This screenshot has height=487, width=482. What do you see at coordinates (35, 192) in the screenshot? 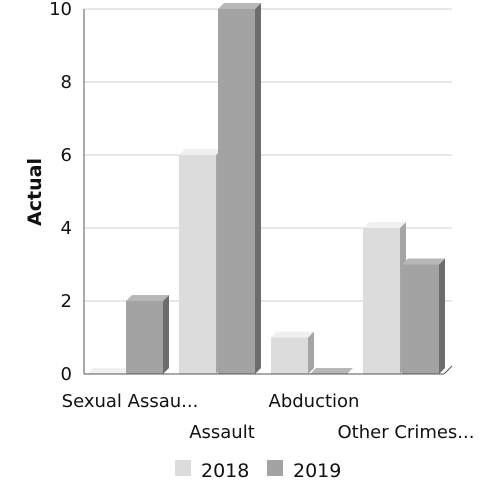
I see `y-axis-title: Actual` at bounding box center [35, 192].